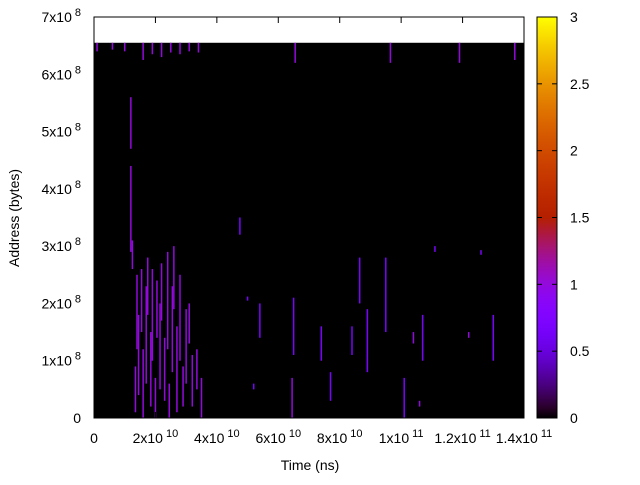 This screenshot has height=485, width=640. Describe the element at coordinates (580, 218) in the screenshot. I see `colorbar-tick-label: 1.5` at that location.